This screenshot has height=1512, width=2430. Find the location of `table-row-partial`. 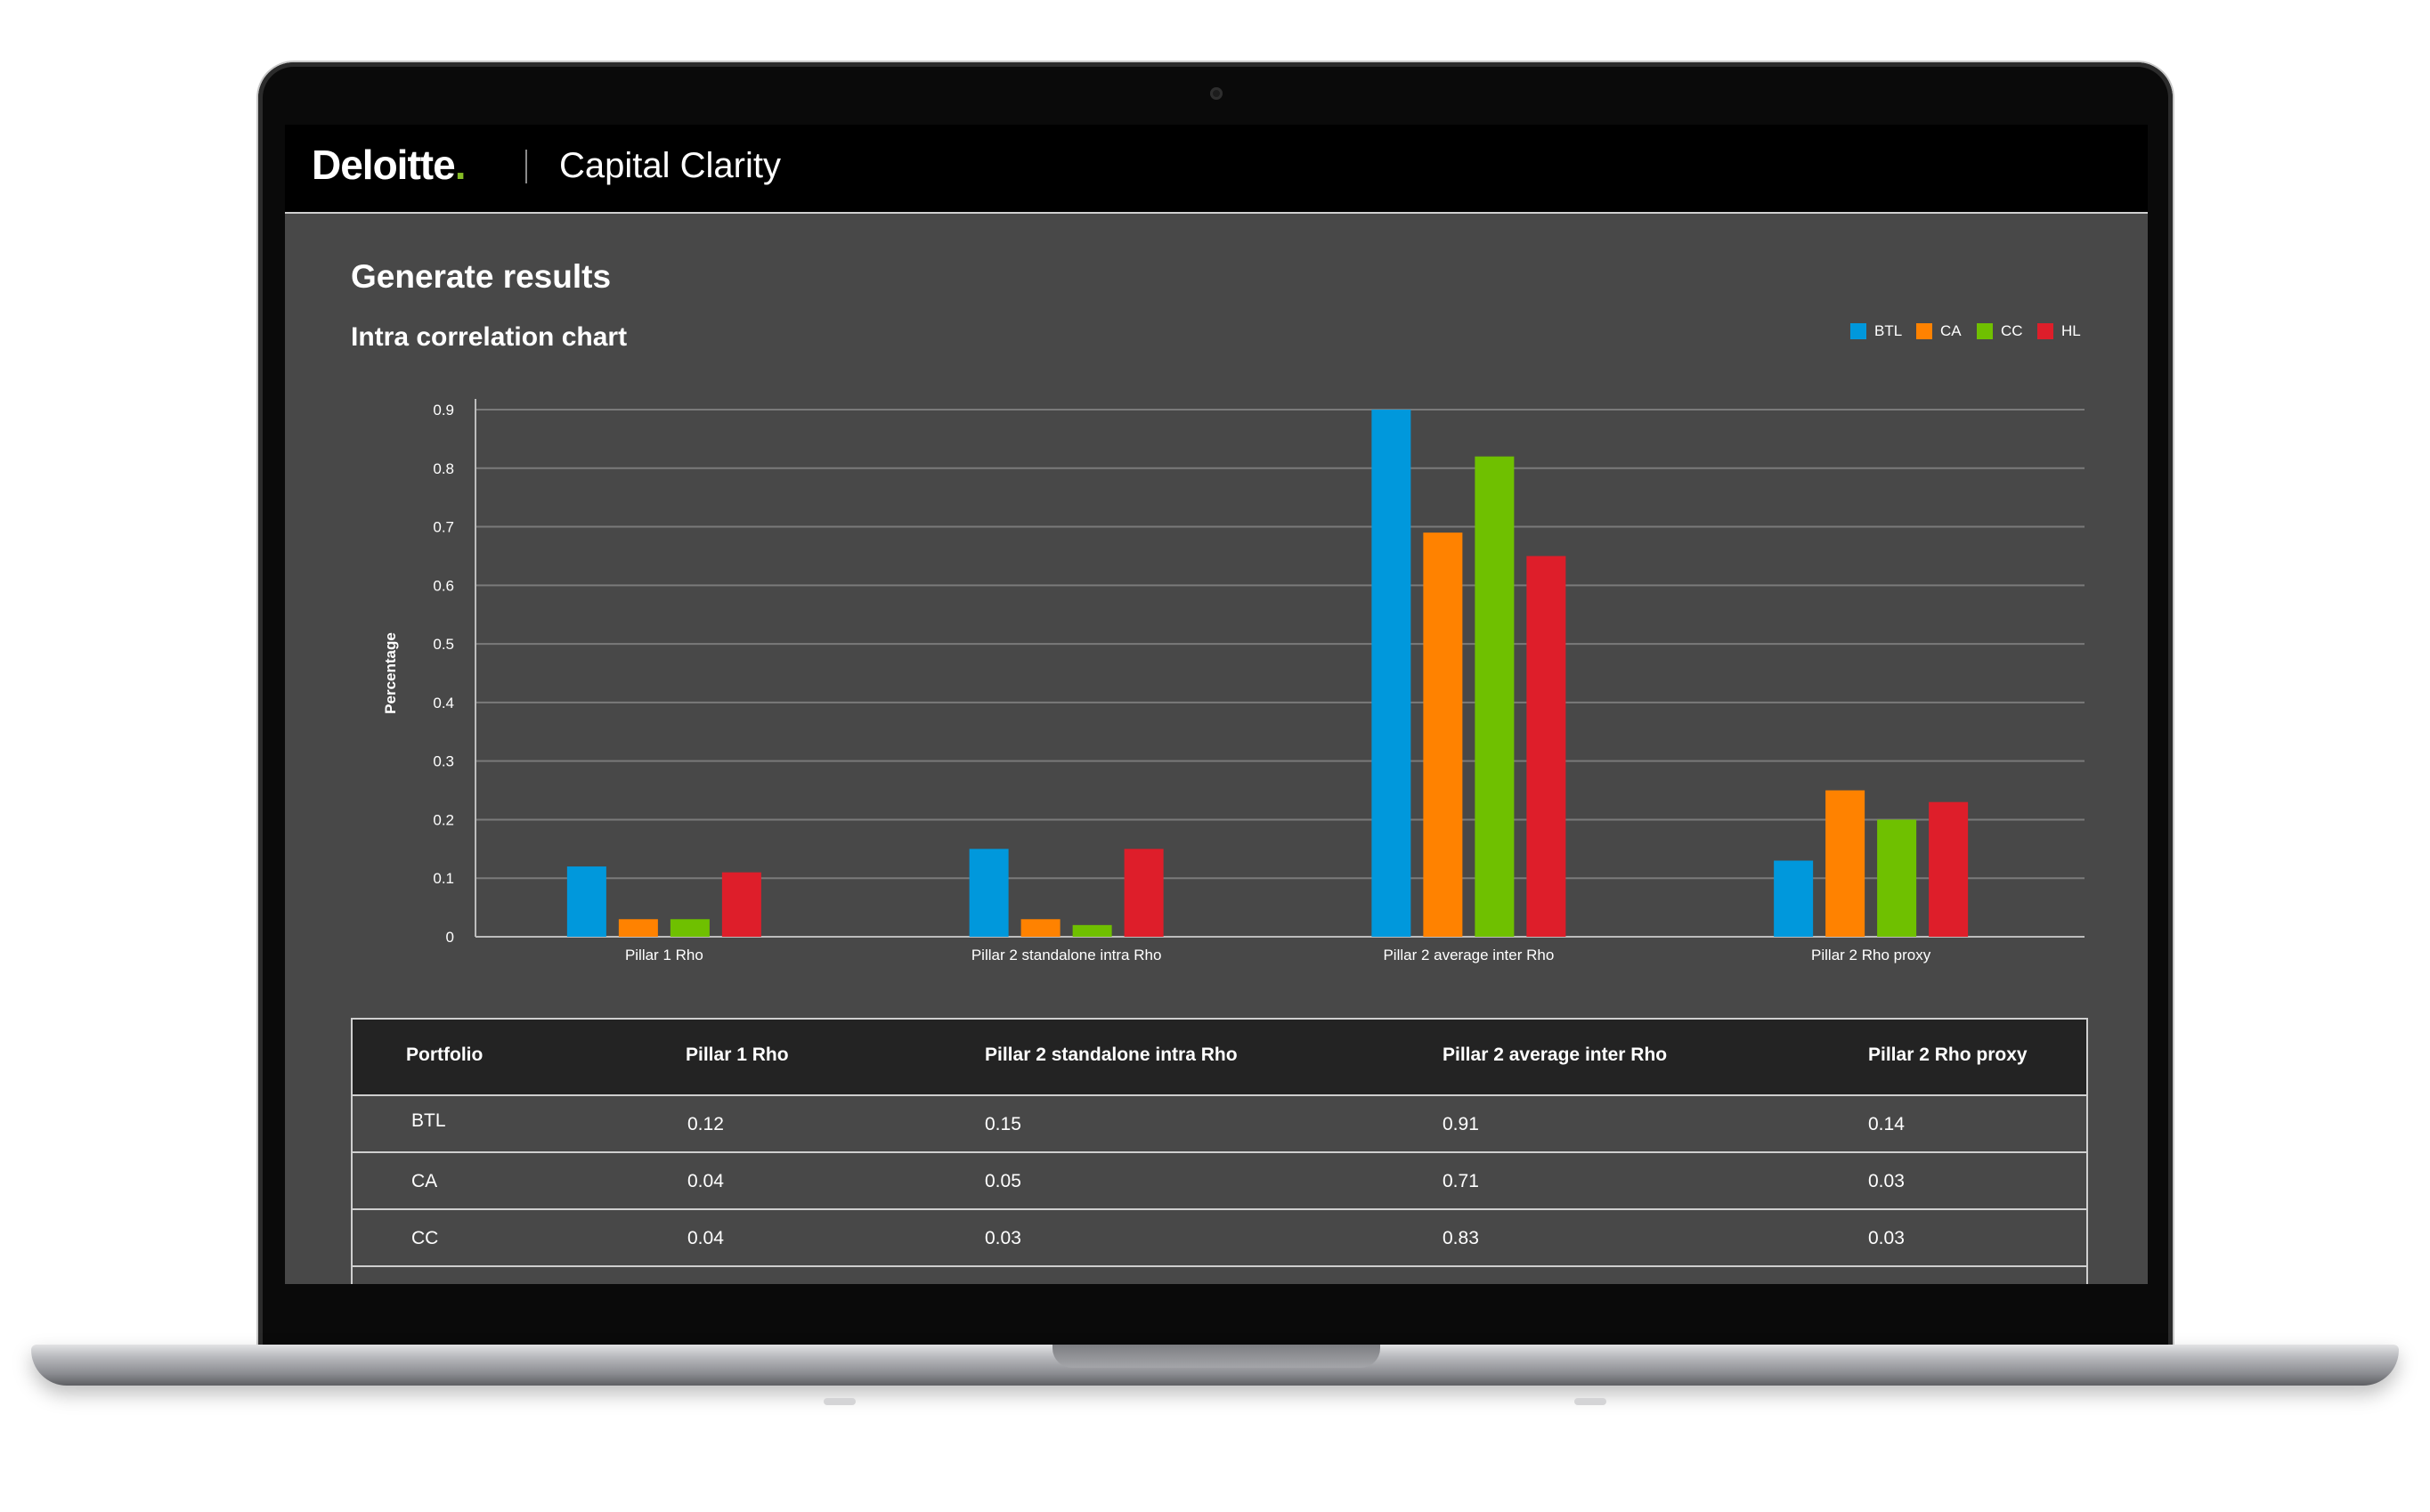

table-row-partial is located at coordinates (1219, 1275).